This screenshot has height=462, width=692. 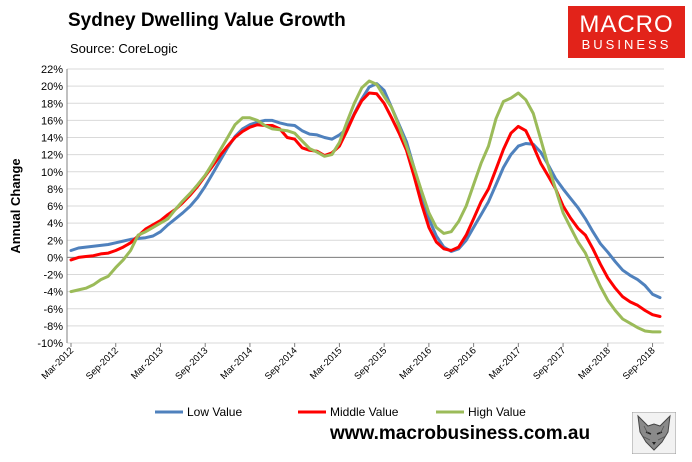 I want to click on y-tick-label: -6%, so click(x=53, y=310).